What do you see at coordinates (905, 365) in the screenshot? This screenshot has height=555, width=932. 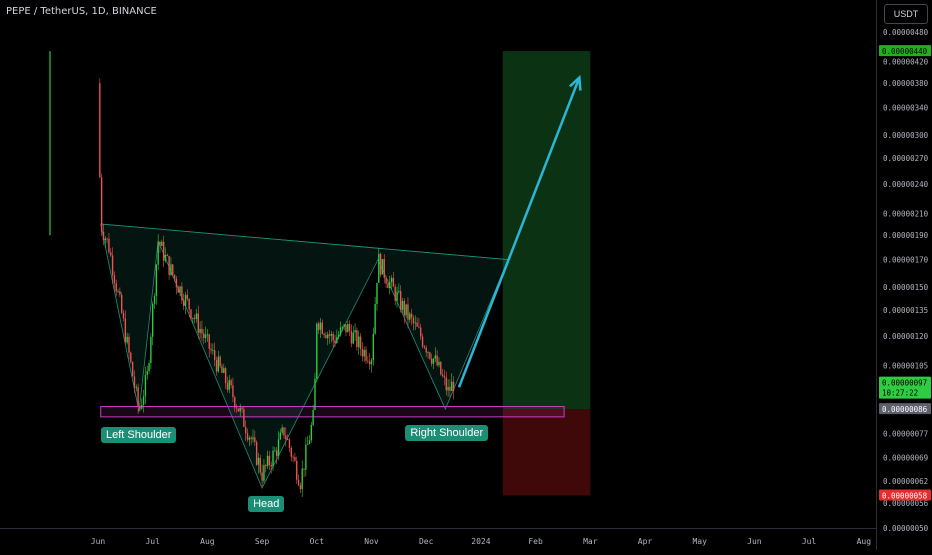 I see `price-tick-label: 0.00000105` at bounding box center [905, 365].